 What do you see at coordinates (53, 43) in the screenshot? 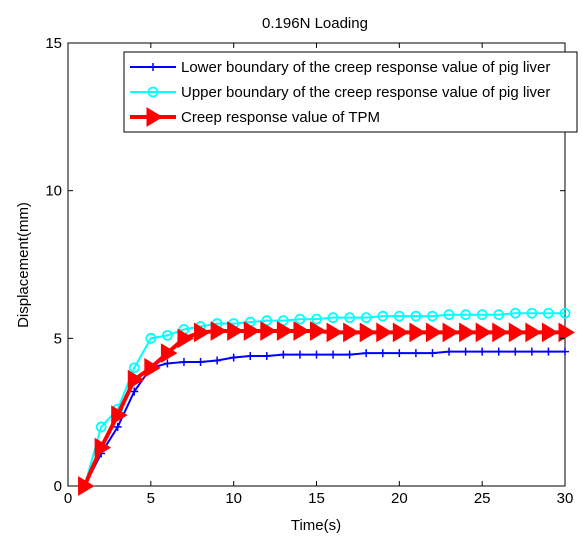
I see `y-tick-label: 15` at bounding box center [53, 43].